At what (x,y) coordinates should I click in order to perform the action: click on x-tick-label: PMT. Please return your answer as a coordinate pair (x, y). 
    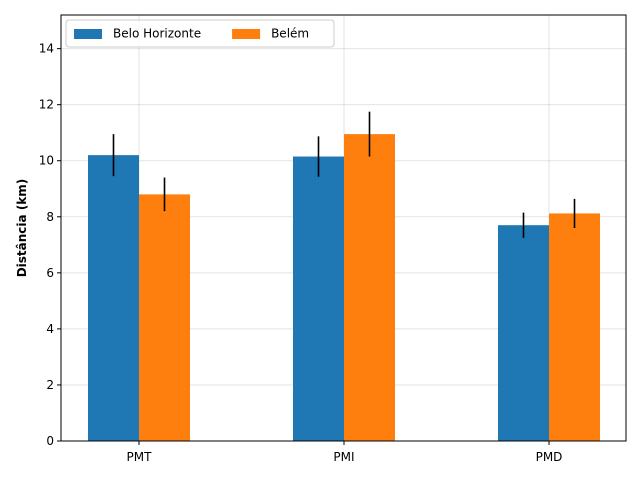
    Looking at the image, I should click on (140, 457).